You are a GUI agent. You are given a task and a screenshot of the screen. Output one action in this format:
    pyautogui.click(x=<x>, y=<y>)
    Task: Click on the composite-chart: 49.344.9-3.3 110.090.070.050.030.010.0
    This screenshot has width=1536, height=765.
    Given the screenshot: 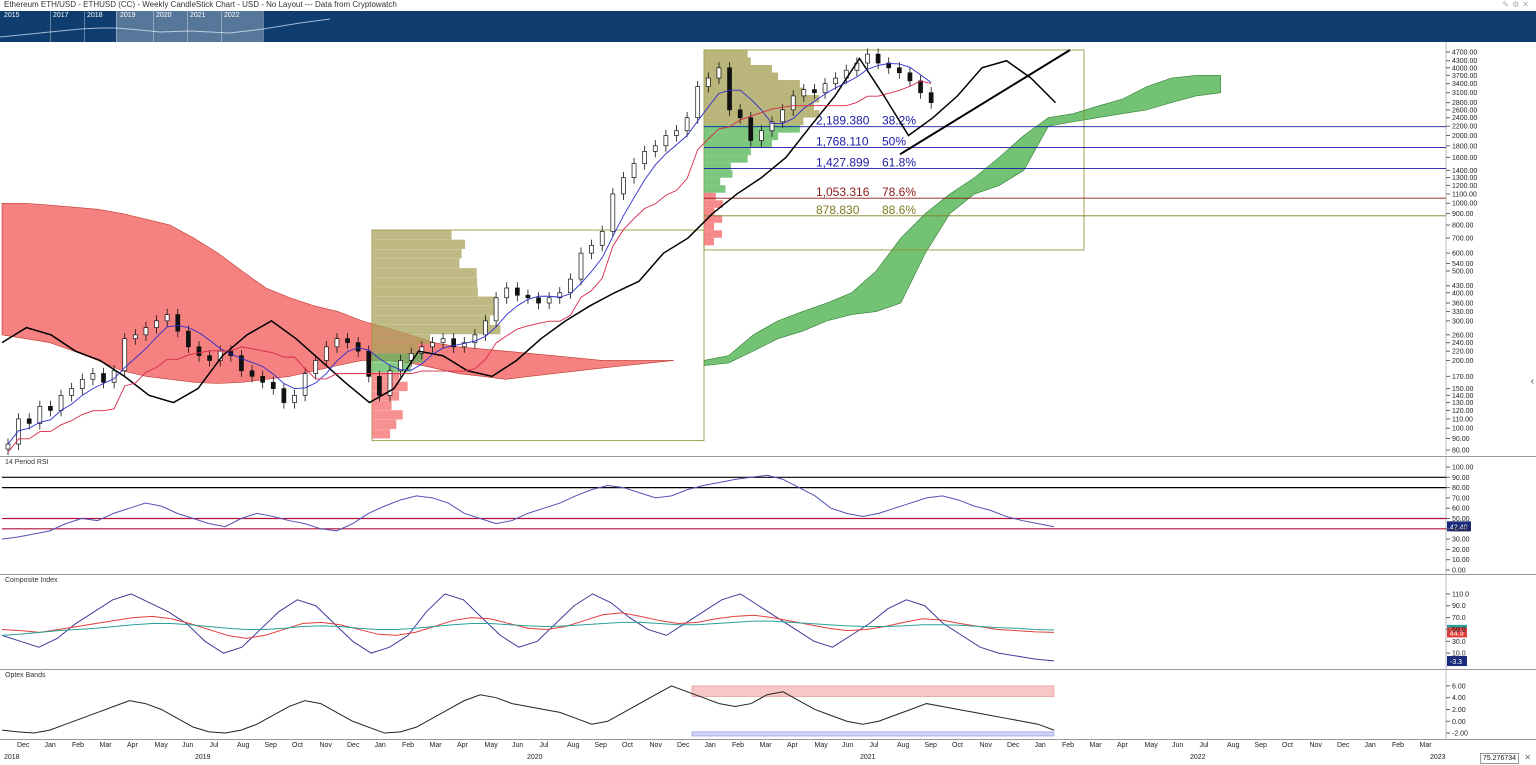 What is the action you would take?
    pyautogui.click(x=768, y=622)
    